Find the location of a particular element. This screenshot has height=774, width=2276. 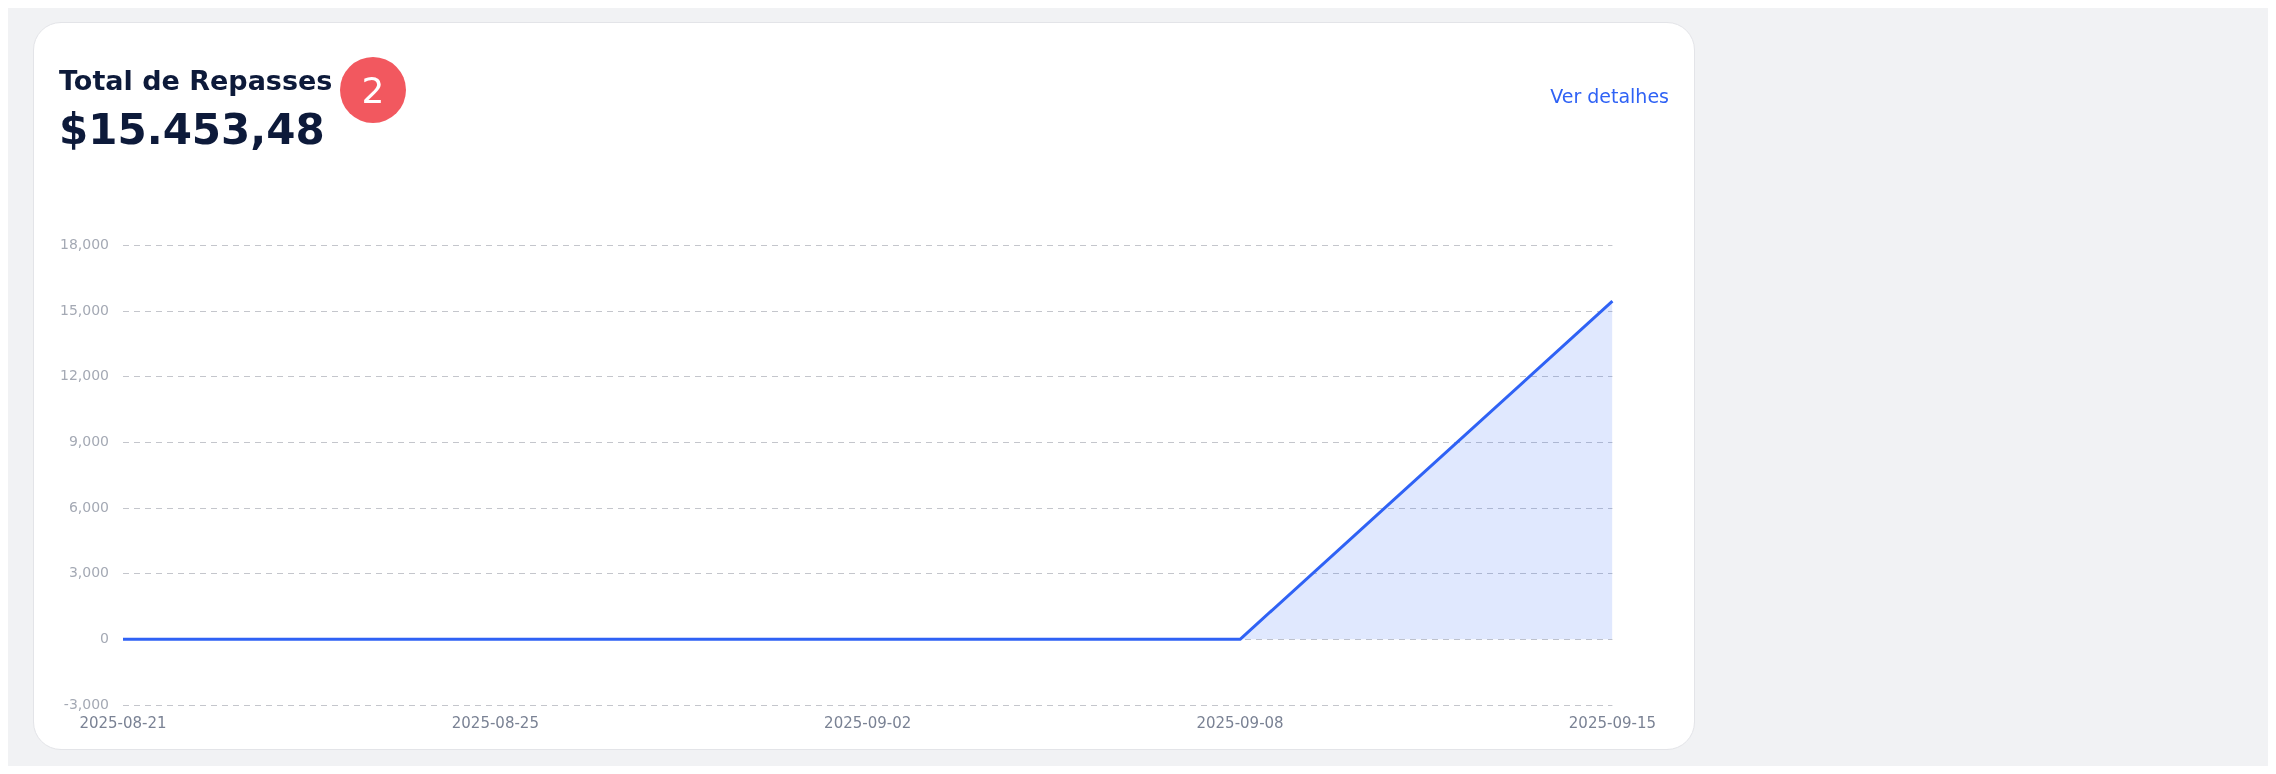

y-tick-label: 9,000 is located at coordinates (88, 441).